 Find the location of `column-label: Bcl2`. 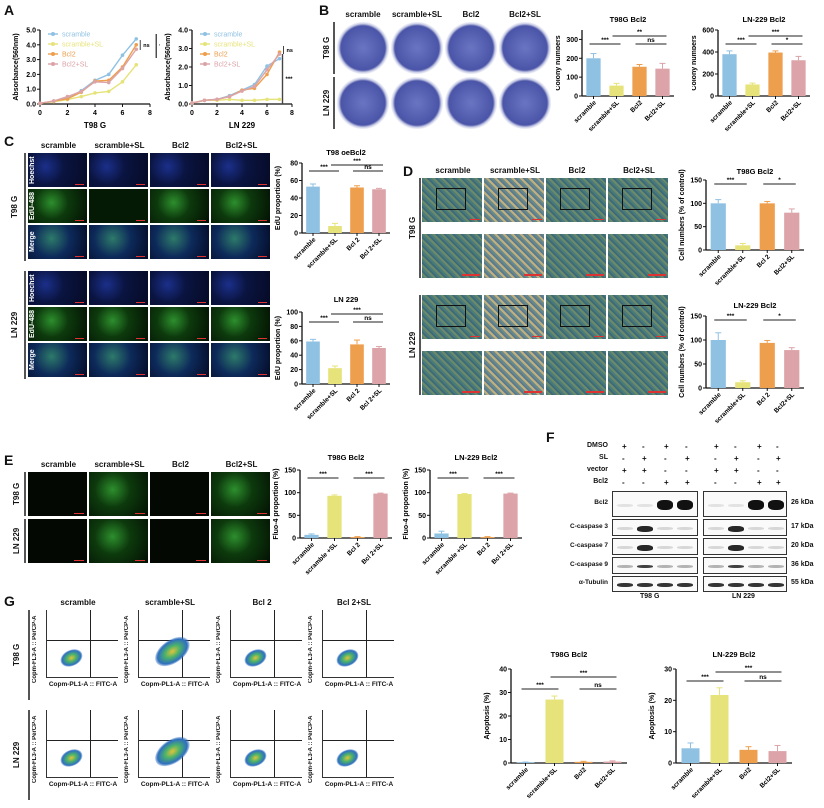

column-label: Bcl2 is located at coordinates (577, 170).